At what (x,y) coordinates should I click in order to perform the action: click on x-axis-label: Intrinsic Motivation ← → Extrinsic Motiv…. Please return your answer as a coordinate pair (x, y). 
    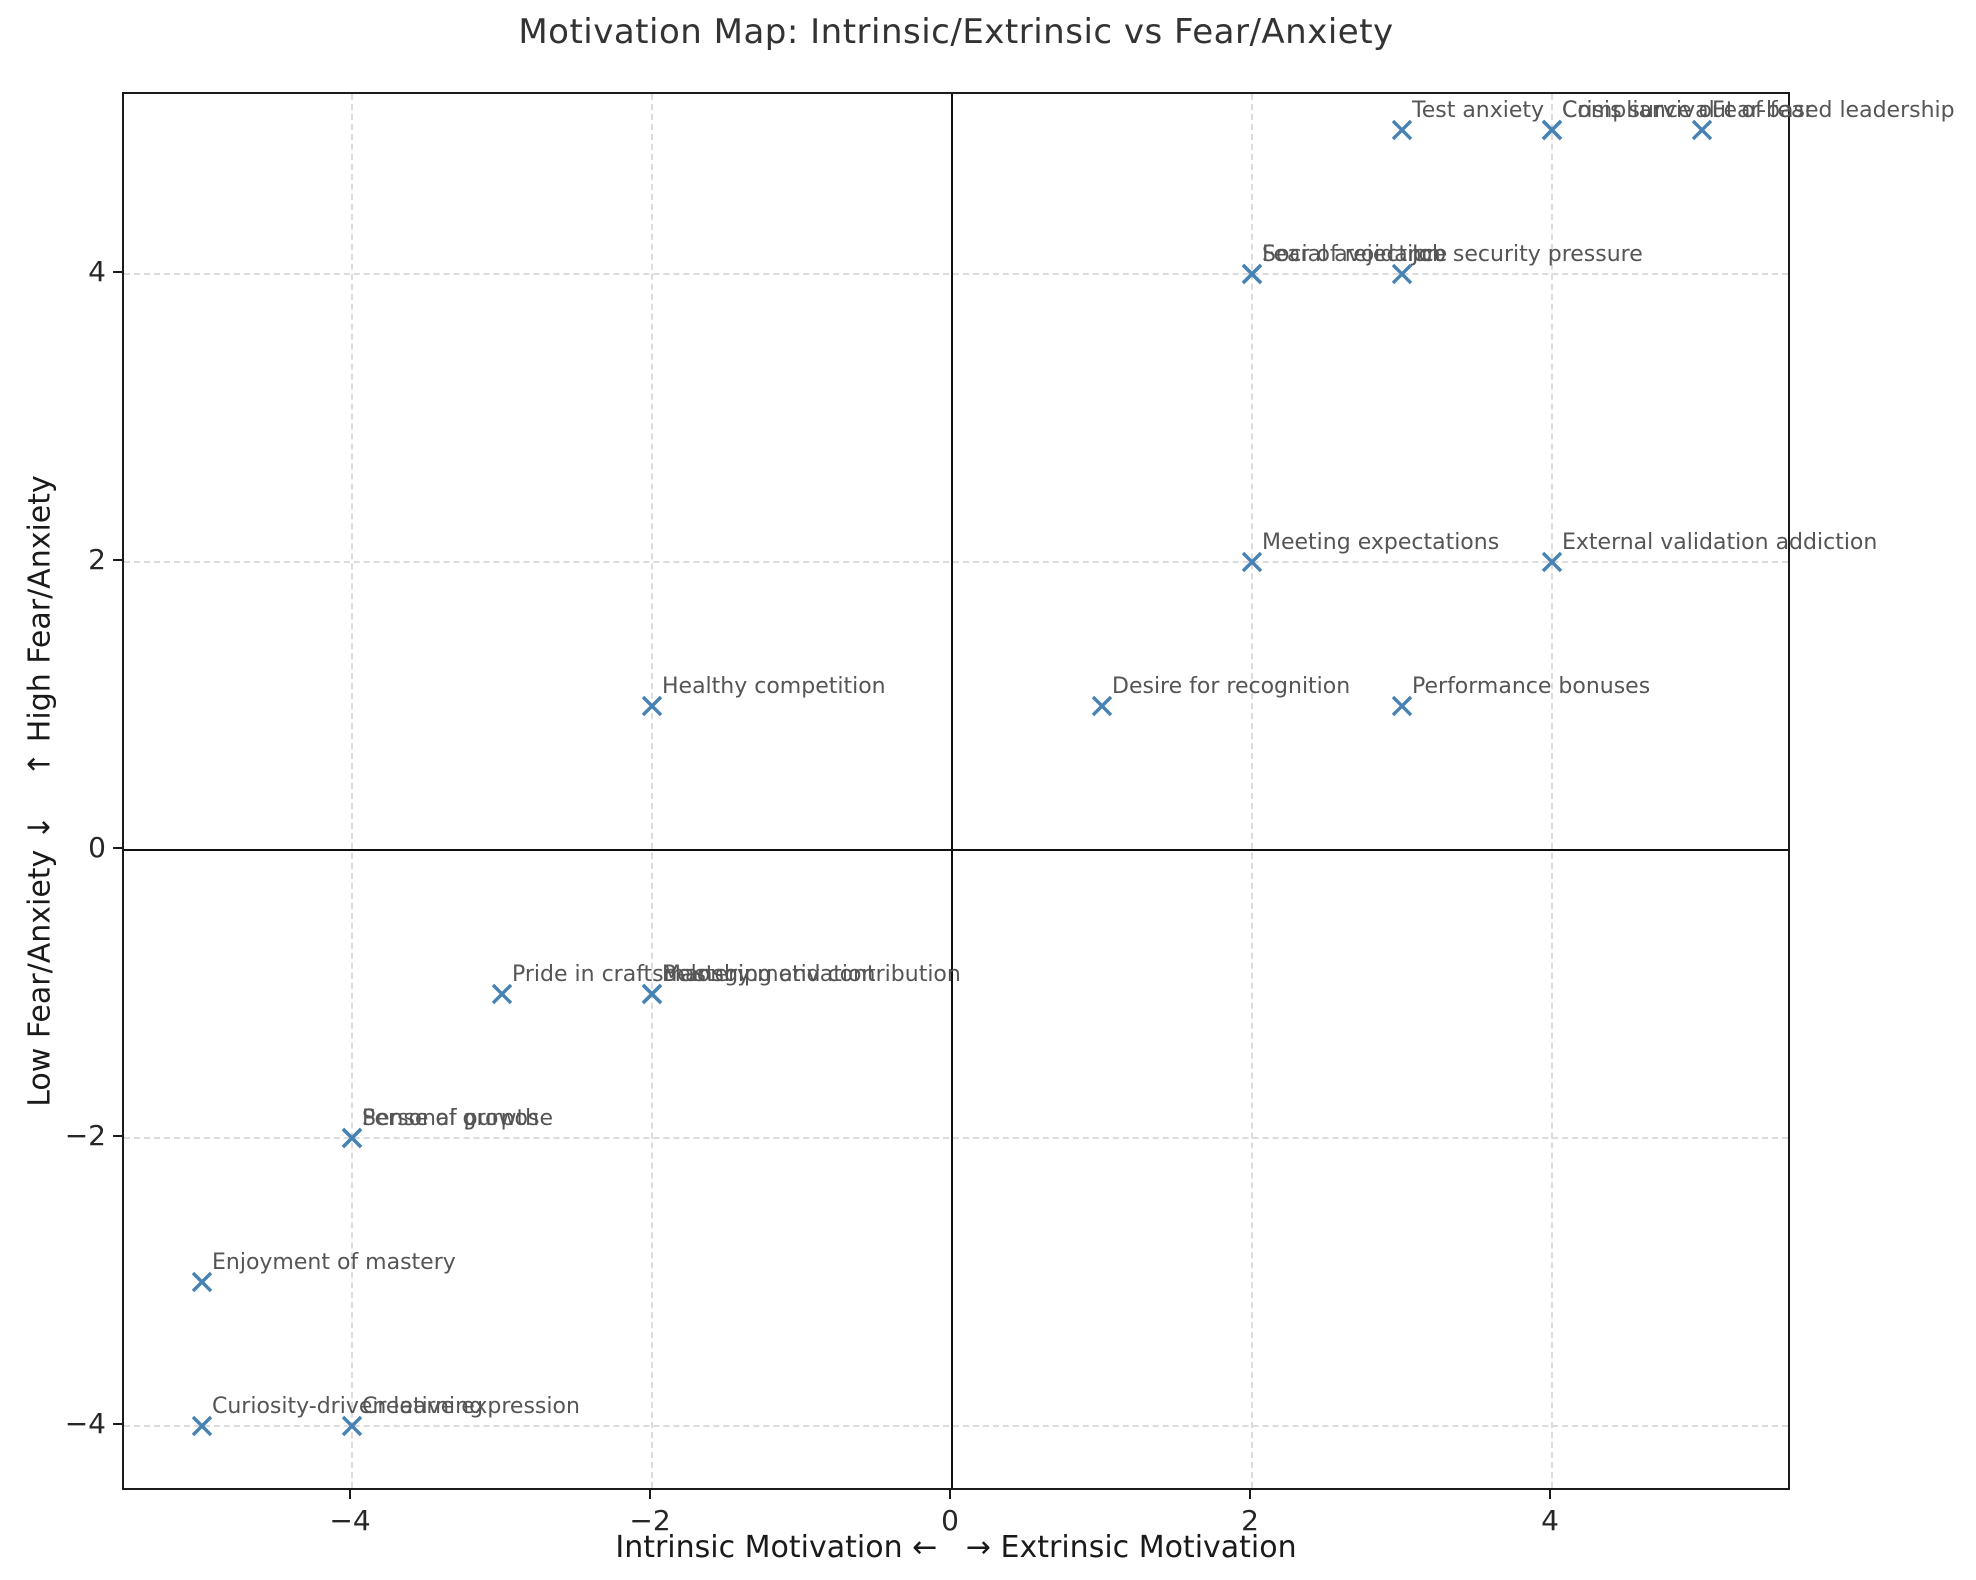
    Looking at the image, I should click on (956, 1547).